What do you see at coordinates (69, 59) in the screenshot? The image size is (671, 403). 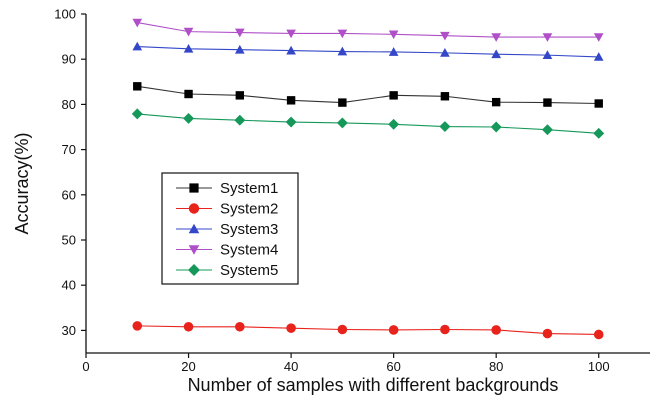 I see `y-tick-label: 90` at bounding box center [69, 59].